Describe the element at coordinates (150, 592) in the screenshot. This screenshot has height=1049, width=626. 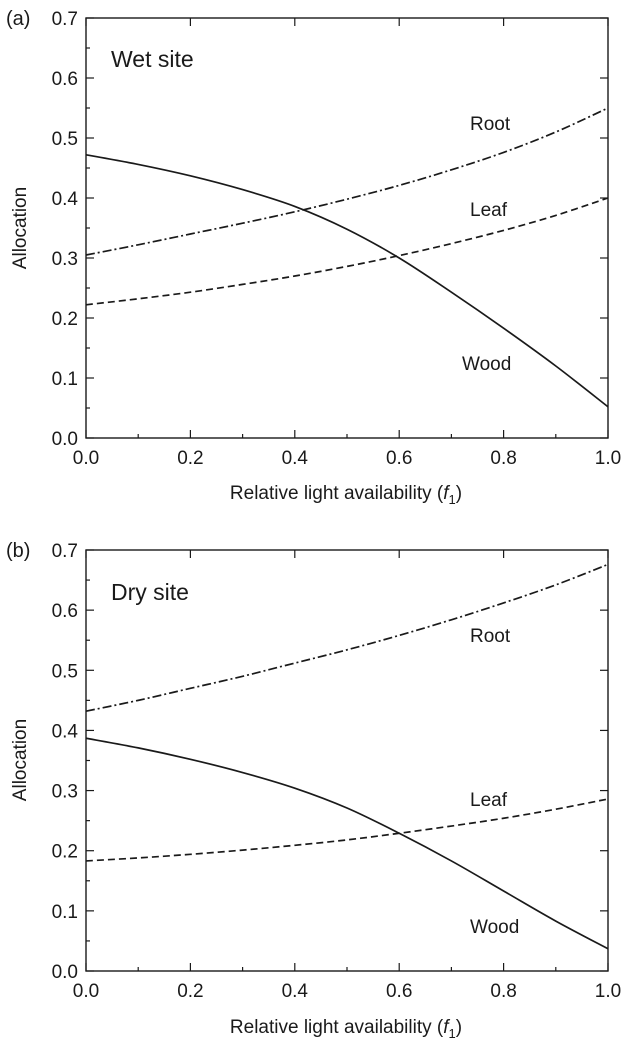
I see `panel-title: Dry site` at that location.